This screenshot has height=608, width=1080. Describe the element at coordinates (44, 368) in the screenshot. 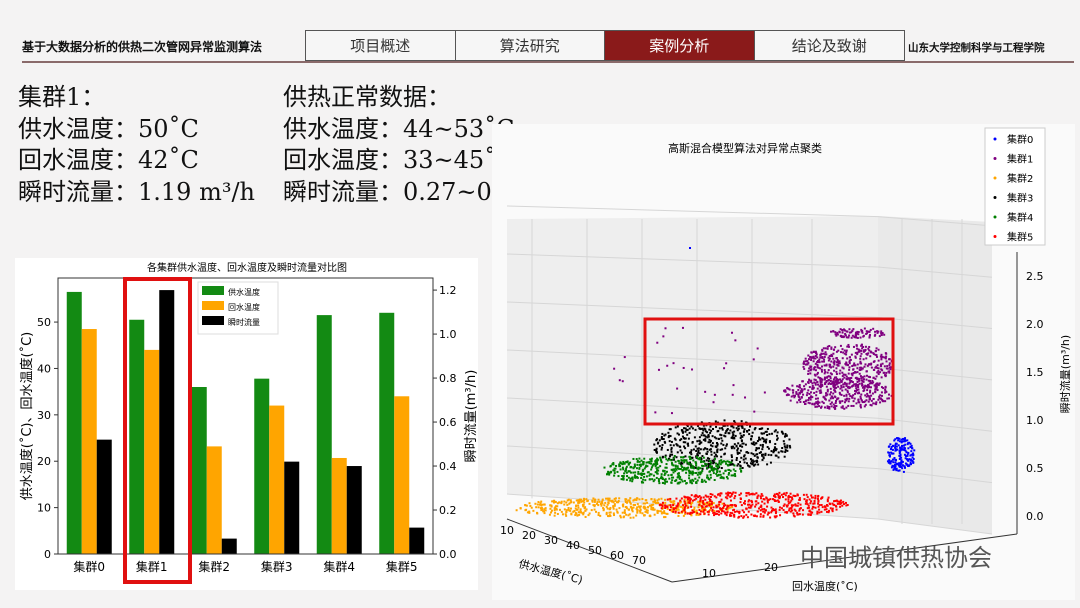

I see `y-tick-label: 40` at that location.